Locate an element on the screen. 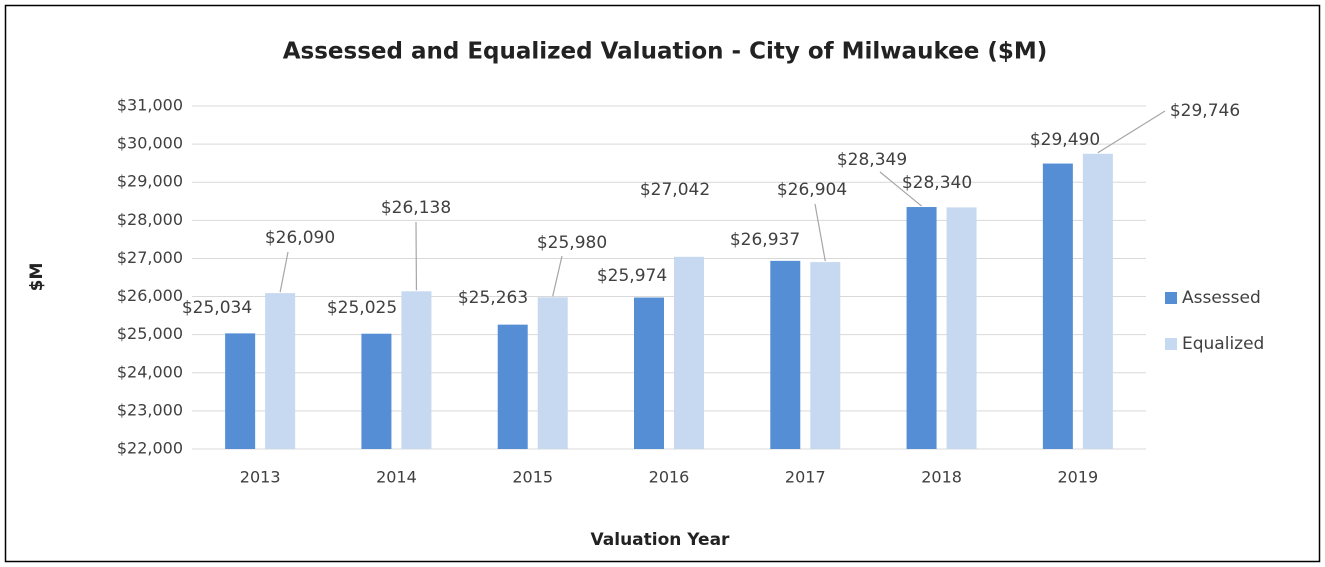 The height and width of the screenshot is (567, 1325). y-tick-label: $24,000 is located at coordinates (150, 371).